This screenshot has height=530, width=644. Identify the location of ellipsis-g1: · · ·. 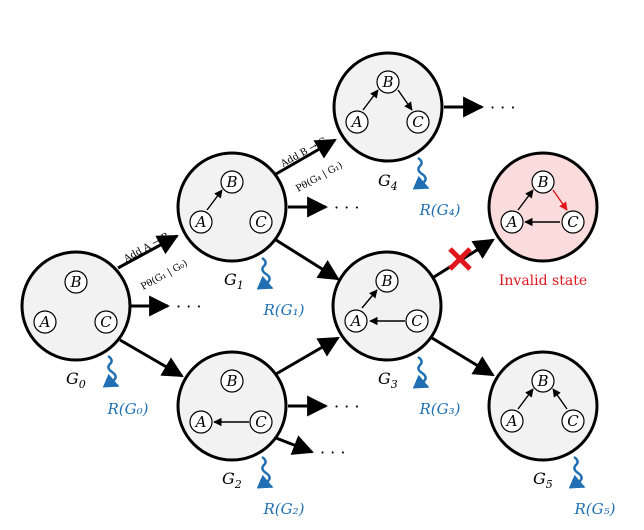
(346, 207).